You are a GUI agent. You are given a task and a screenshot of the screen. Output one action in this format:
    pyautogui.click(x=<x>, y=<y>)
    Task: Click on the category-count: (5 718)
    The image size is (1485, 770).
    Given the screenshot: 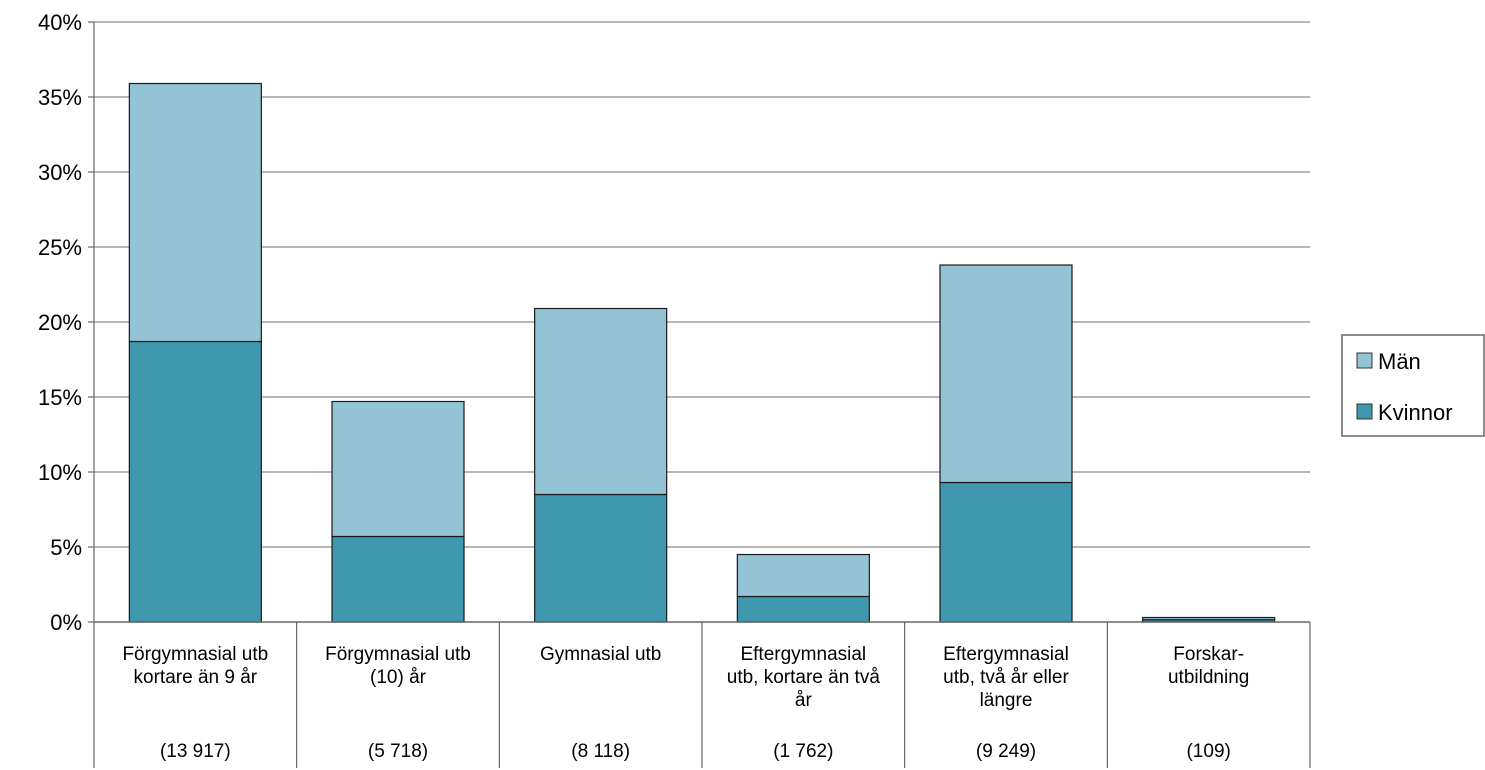 What is the action you would take?
    pyautogui.click(x=398, y=751)
    